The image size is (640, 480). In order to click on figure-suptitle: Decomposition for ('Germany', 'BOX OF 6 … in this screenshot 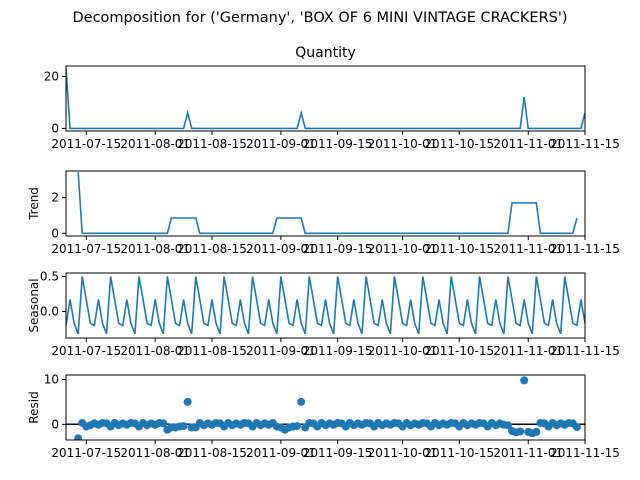, I will do `click(320, 18)`.